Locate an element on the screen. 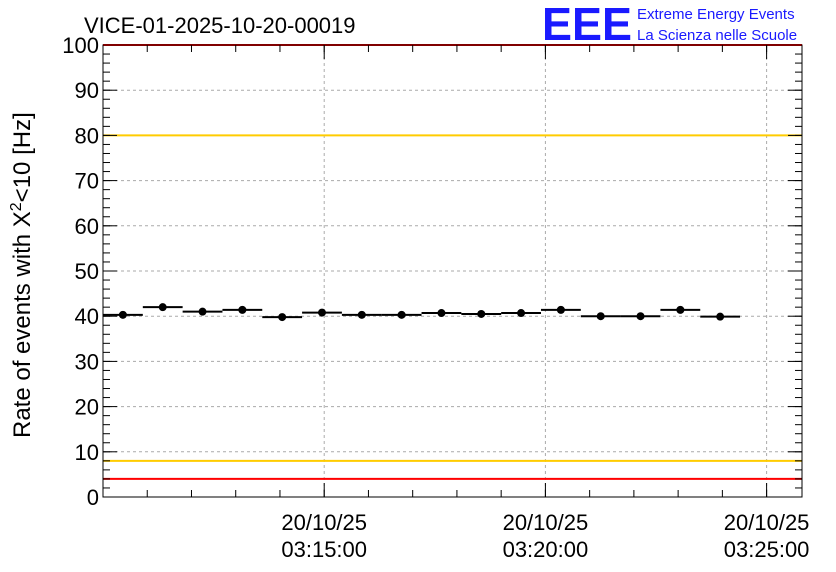 The width and height of the screenshot is (836, 572). y-tick-label: 90 is located at coordinates (87, 90).